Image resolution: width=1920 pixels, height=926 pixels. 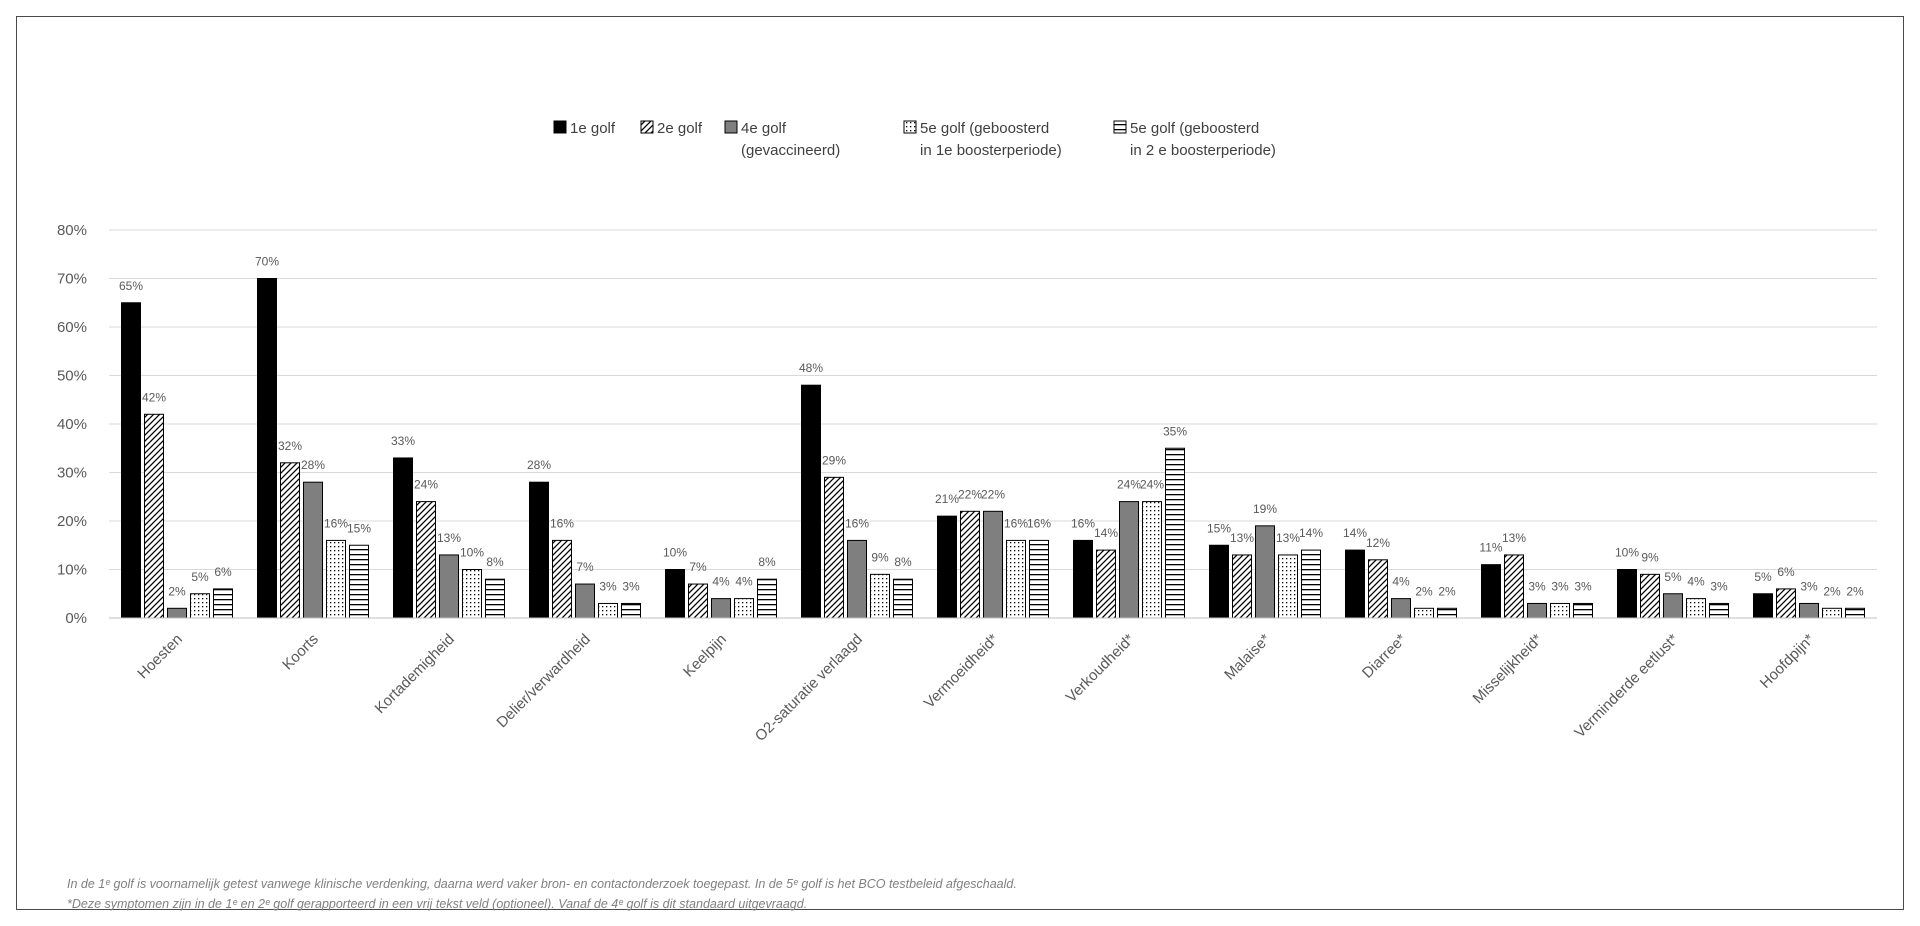 What do you see at coordinates (1378, 543) in the screenshot?
I see `data-label: 12%` at bounding box center [1378, 543].